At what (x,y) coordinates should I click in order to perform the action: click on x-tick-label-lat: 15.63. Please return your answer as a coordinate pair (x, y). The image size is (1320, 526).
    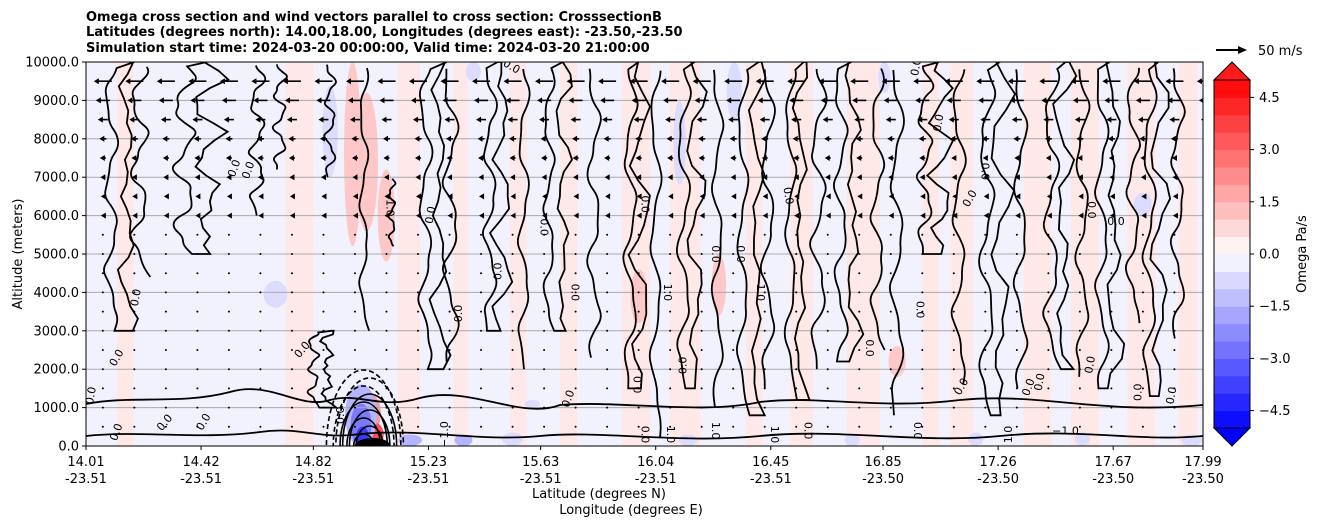
    Looking at the image, I should click on (540, 462).